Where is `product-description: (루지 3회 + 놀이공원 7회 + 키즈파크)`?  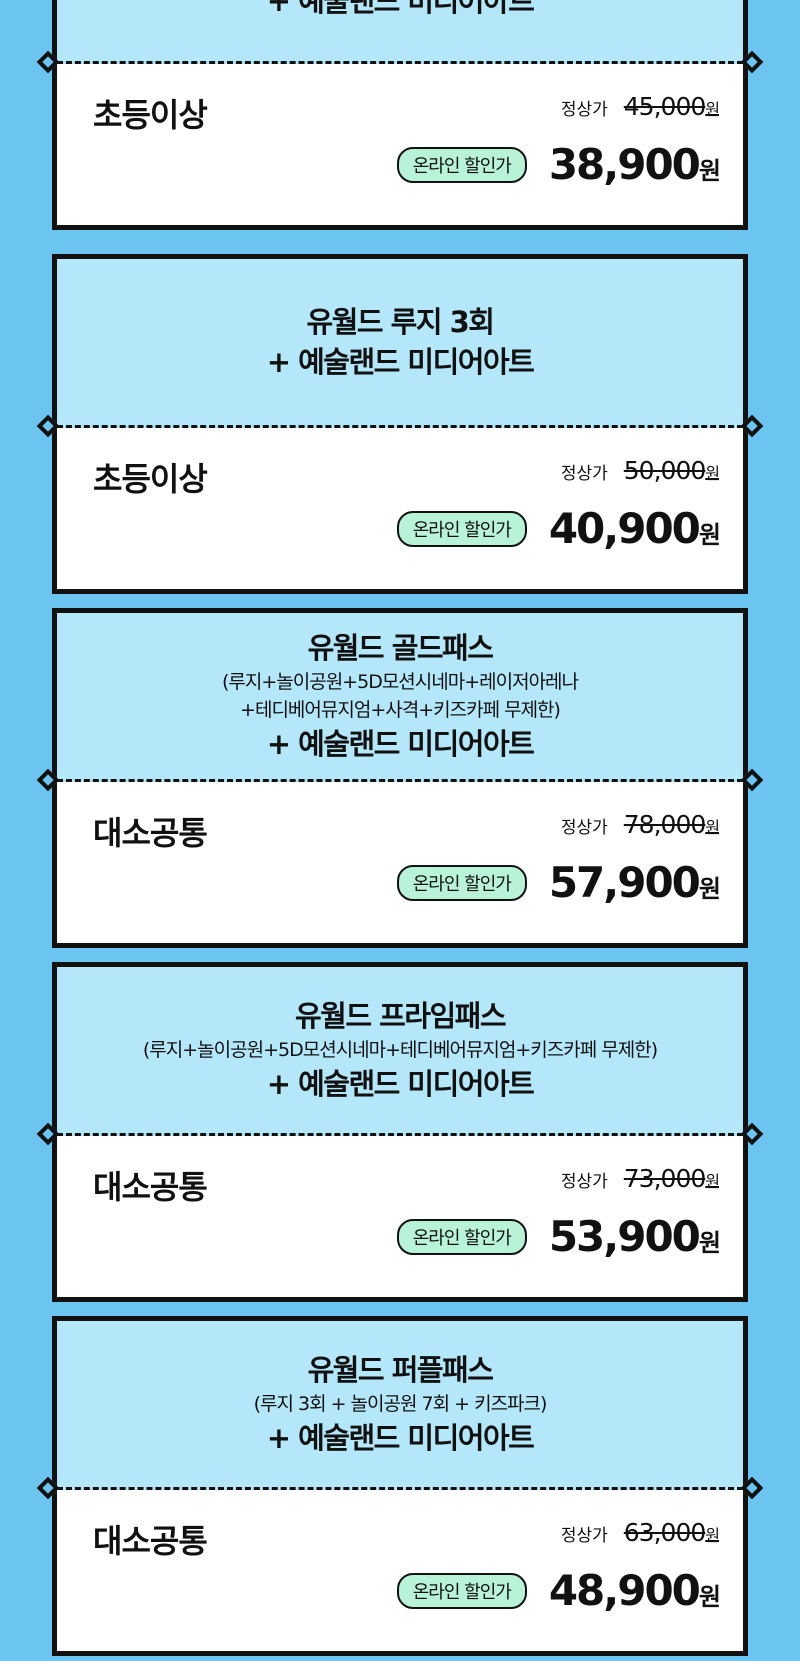
product-description: (루지 3회 + 놀이공원 7회 + 키즈파크) is located at coordinates (400, 1404).